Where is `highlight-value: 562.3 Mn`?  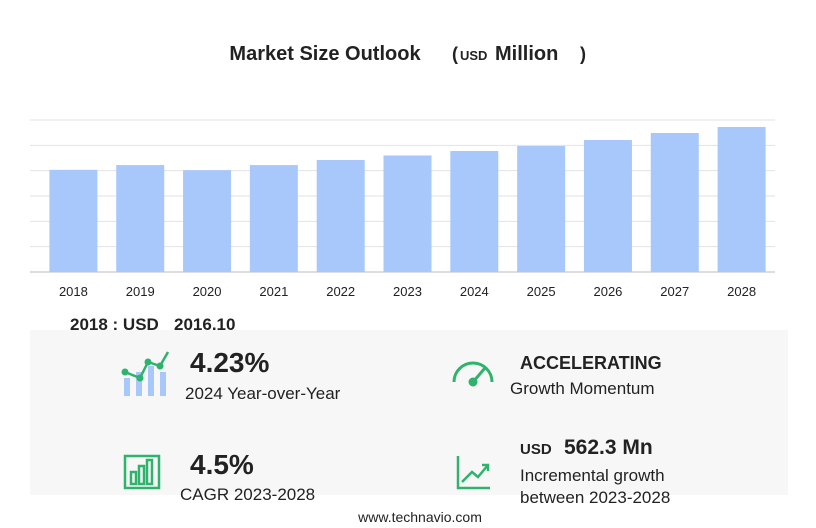 highlight-value: 562.3 Mn is located at coordinates (608, 447).